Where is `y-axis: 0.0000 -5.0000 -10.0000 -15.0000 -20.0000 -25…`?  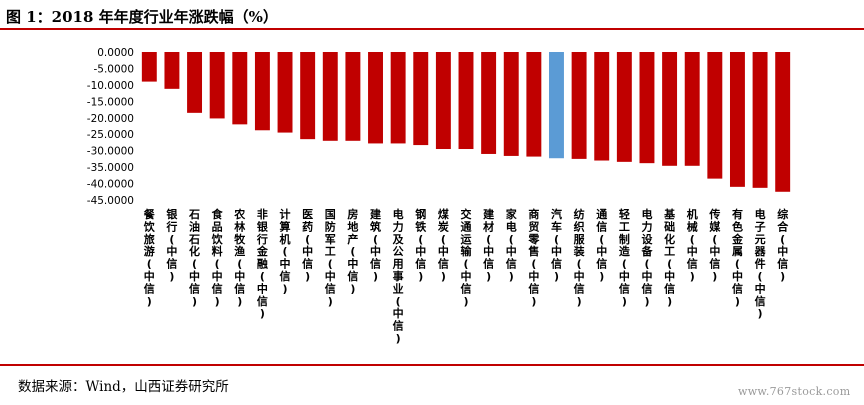
y-axis: 0.0000 -5.0000 -10.0000 -15.0000 -20.0000 -25… is located at coordinates (110, 127).